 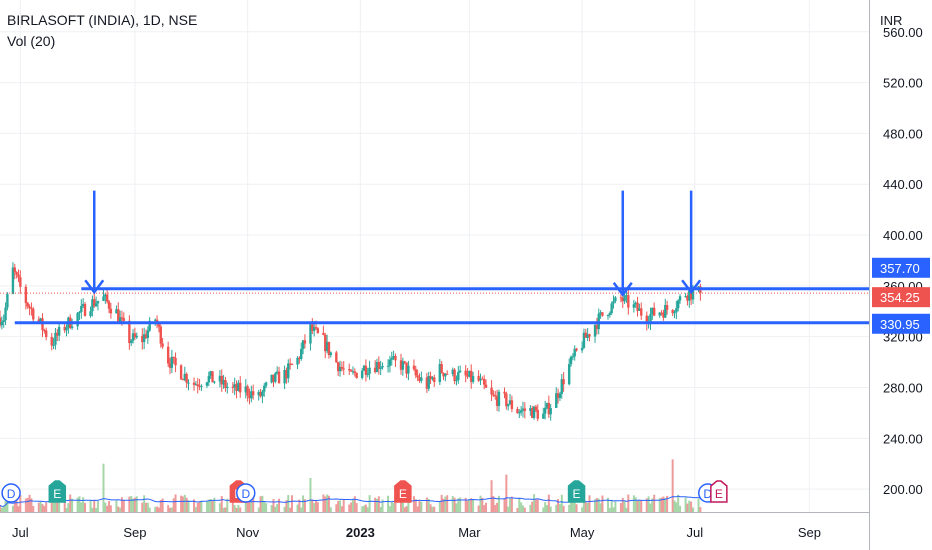 I want to click on currency-label: INR, so click(x=891, y=20).